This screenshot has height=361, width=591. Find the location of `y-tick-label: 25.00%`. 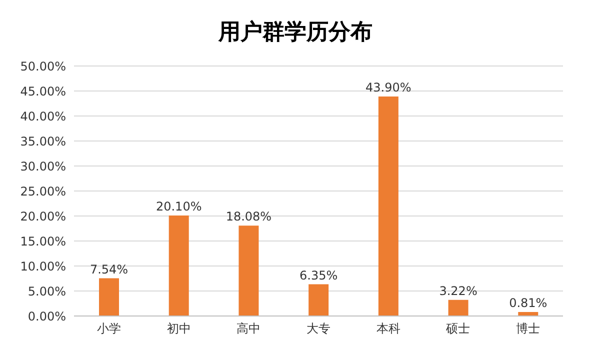

y-tick-label: 25.00% is located at coordinates (43, 191).